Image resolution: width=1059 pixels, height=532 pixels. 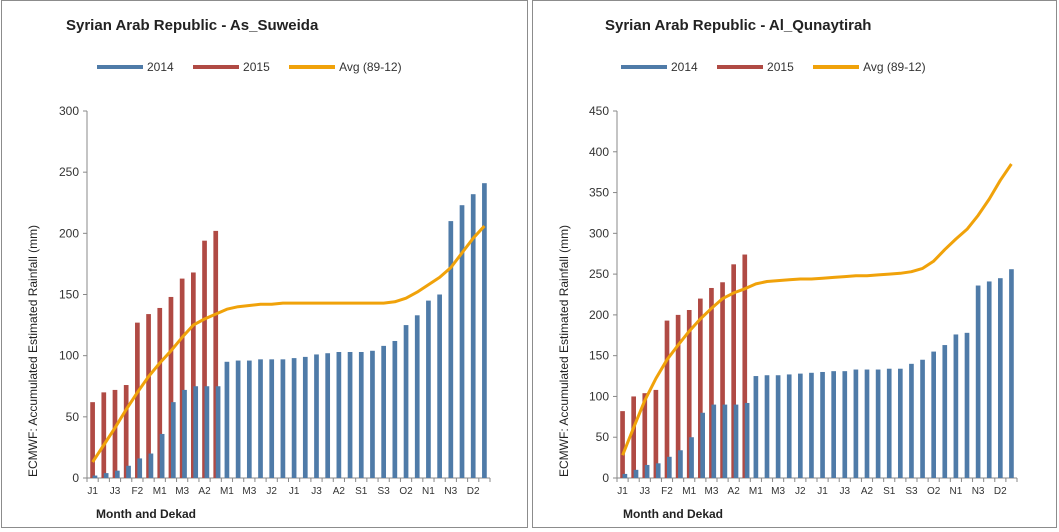 What do you see at coordinates (644, 66) in the screenshot?
I see `legend-swatch-2014` at bounding box center [644, 66].